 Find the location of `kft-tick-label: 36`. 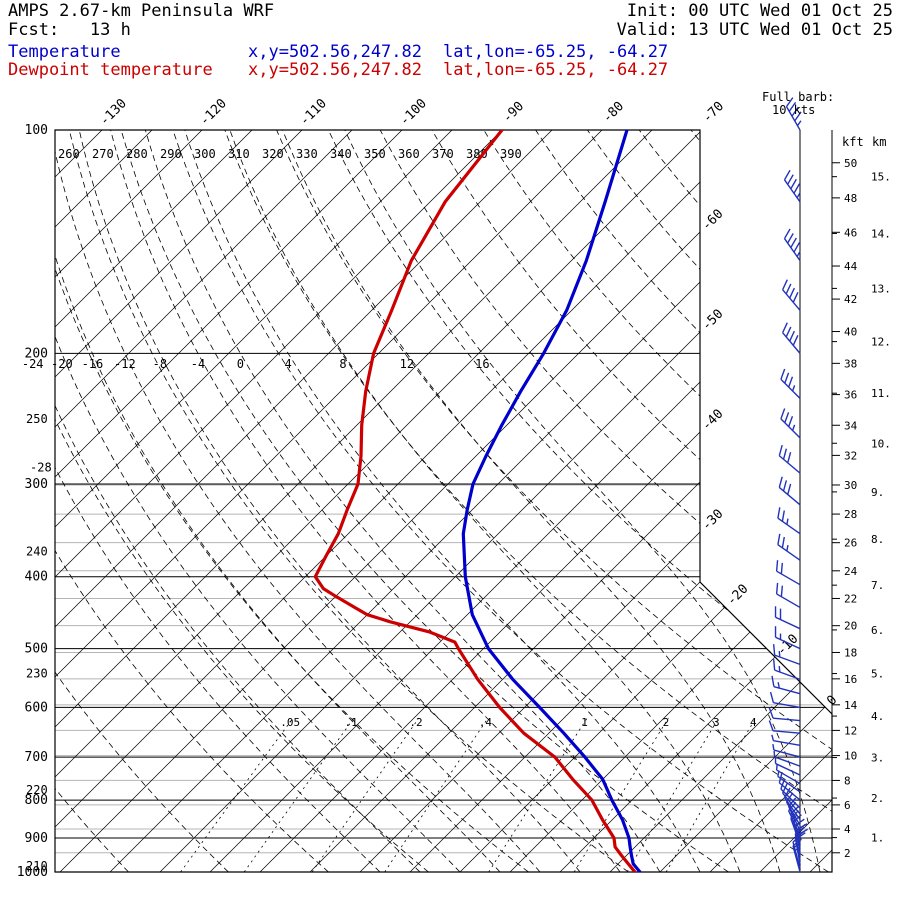

kft-tick-label: 36 is located at coordinates (850, 395).